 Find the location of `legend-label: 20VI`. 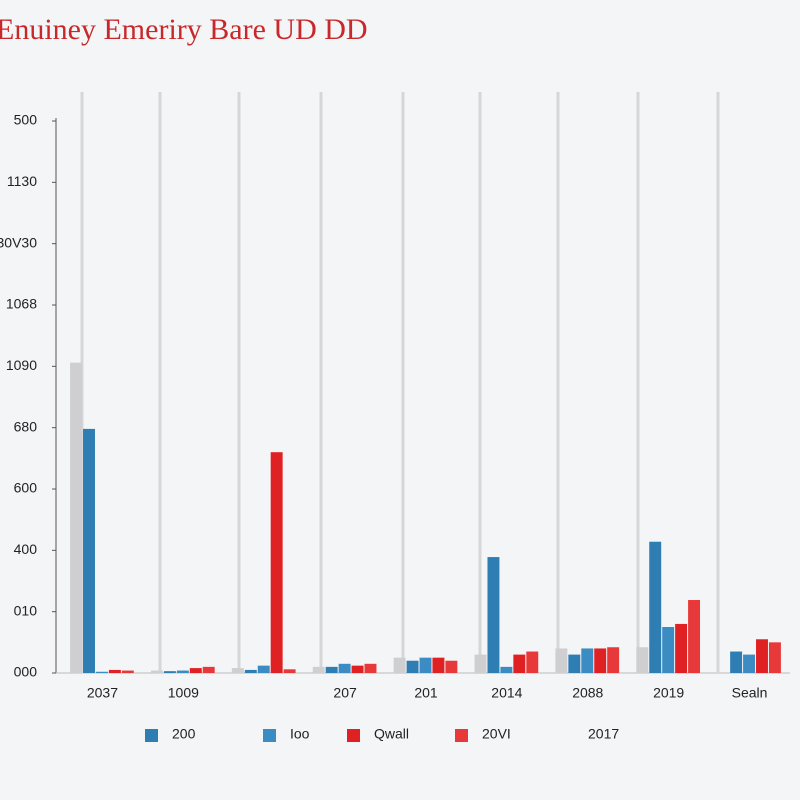

legend-label: 20VI is located at coordinates (496, 734).